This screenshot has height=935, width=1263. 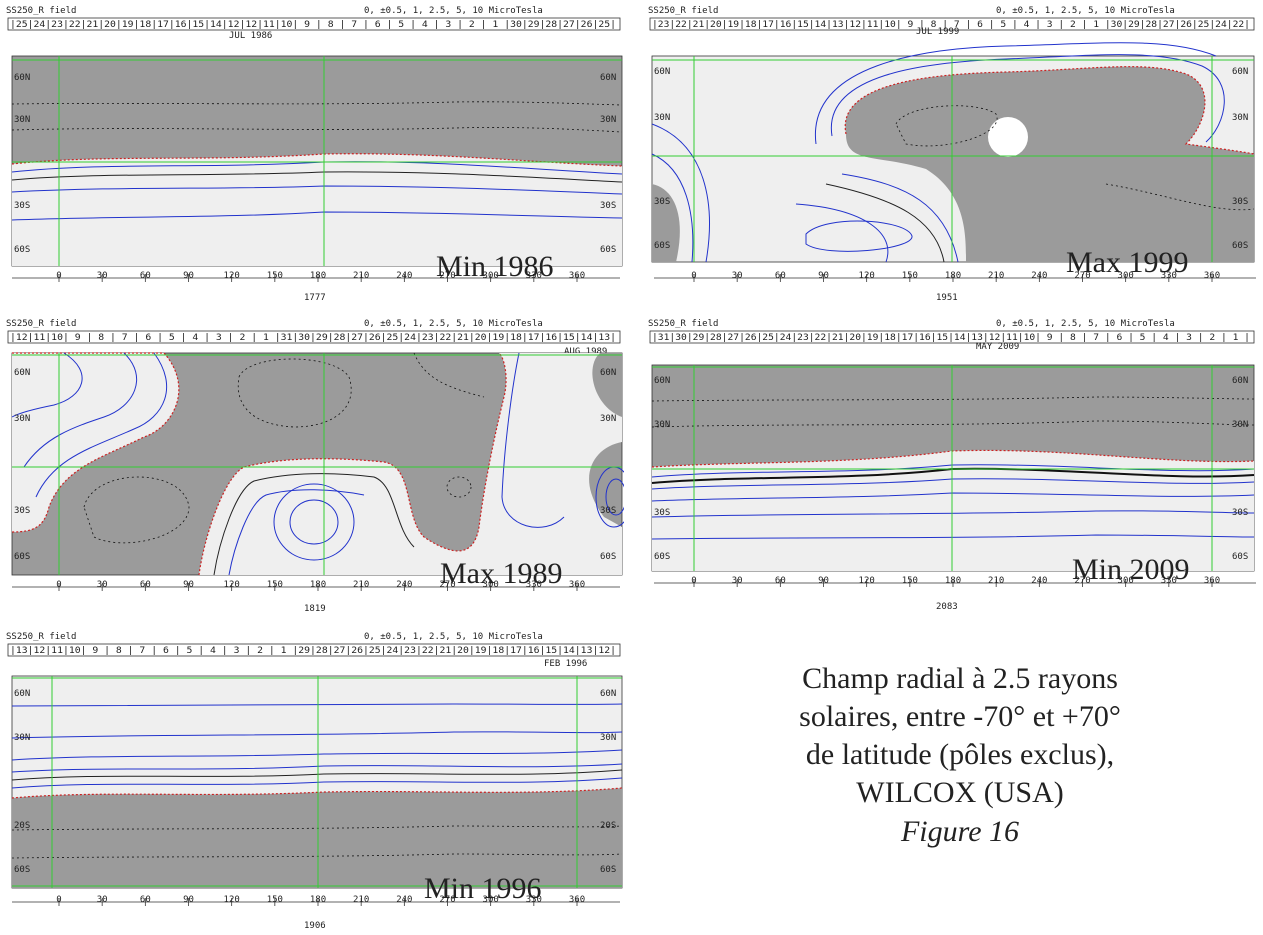 What do you see at coordinates (937, 32) in the screenshot?
I see `panel-date: JUL 1999` at bounding box center [937, 32].